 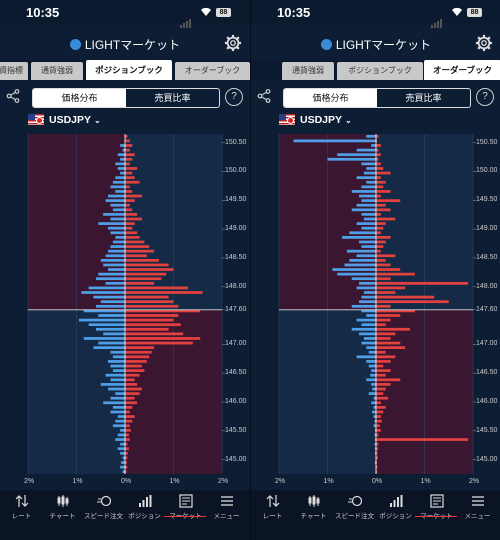 I want to click on tab-indicators: 資指標, so click(x=14, y=71).